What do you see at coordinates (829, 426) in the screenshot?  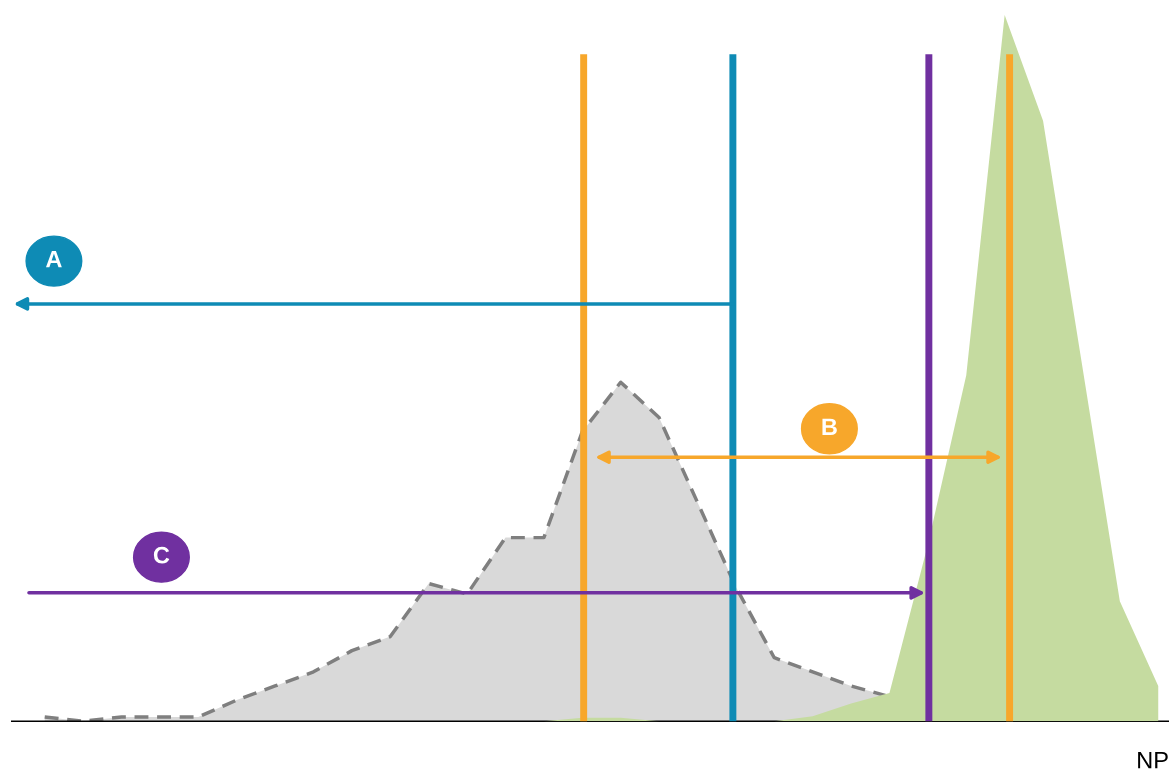 I see `annotation: B` at bounding box center [829, 426].